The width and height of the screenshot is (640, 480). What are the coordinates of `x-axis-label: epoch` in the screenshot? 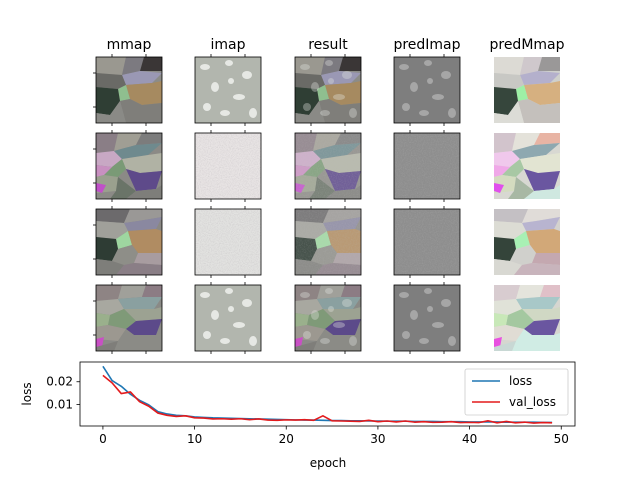 It's located at (328, 463).